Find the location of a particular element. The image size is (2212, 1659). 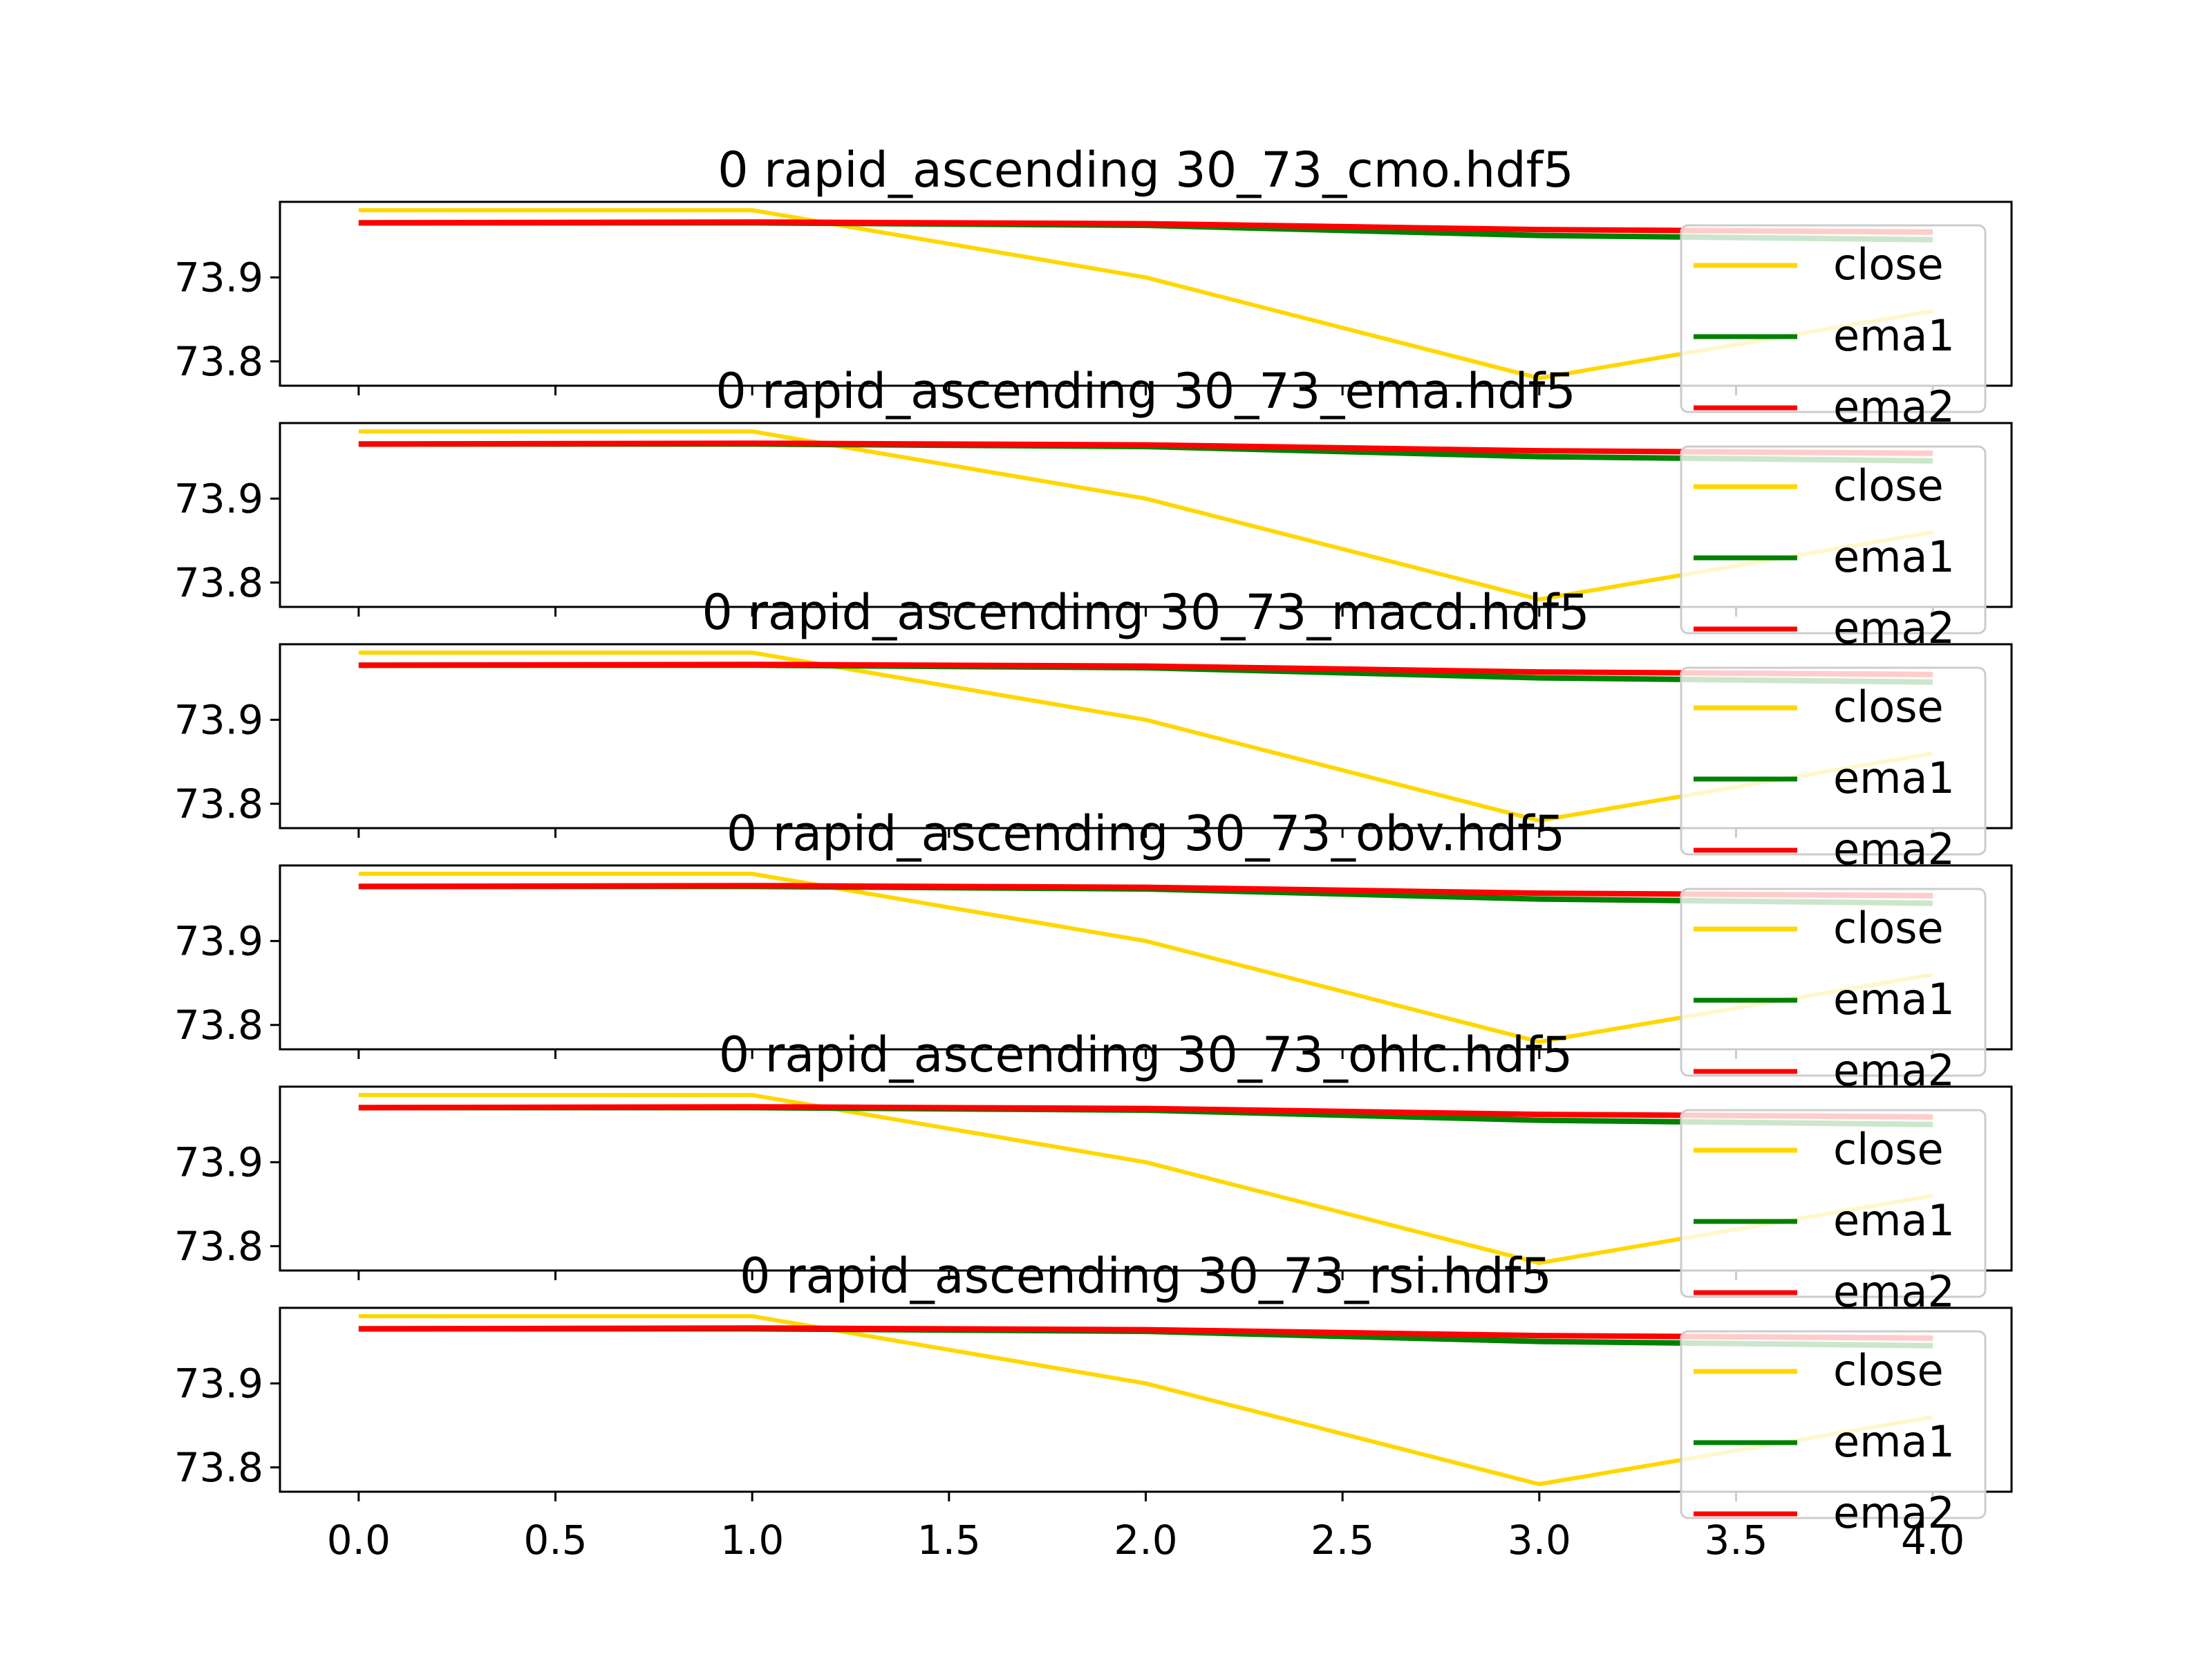

legend: close ema1 ema2 is located at coordinates (1834, 1434).